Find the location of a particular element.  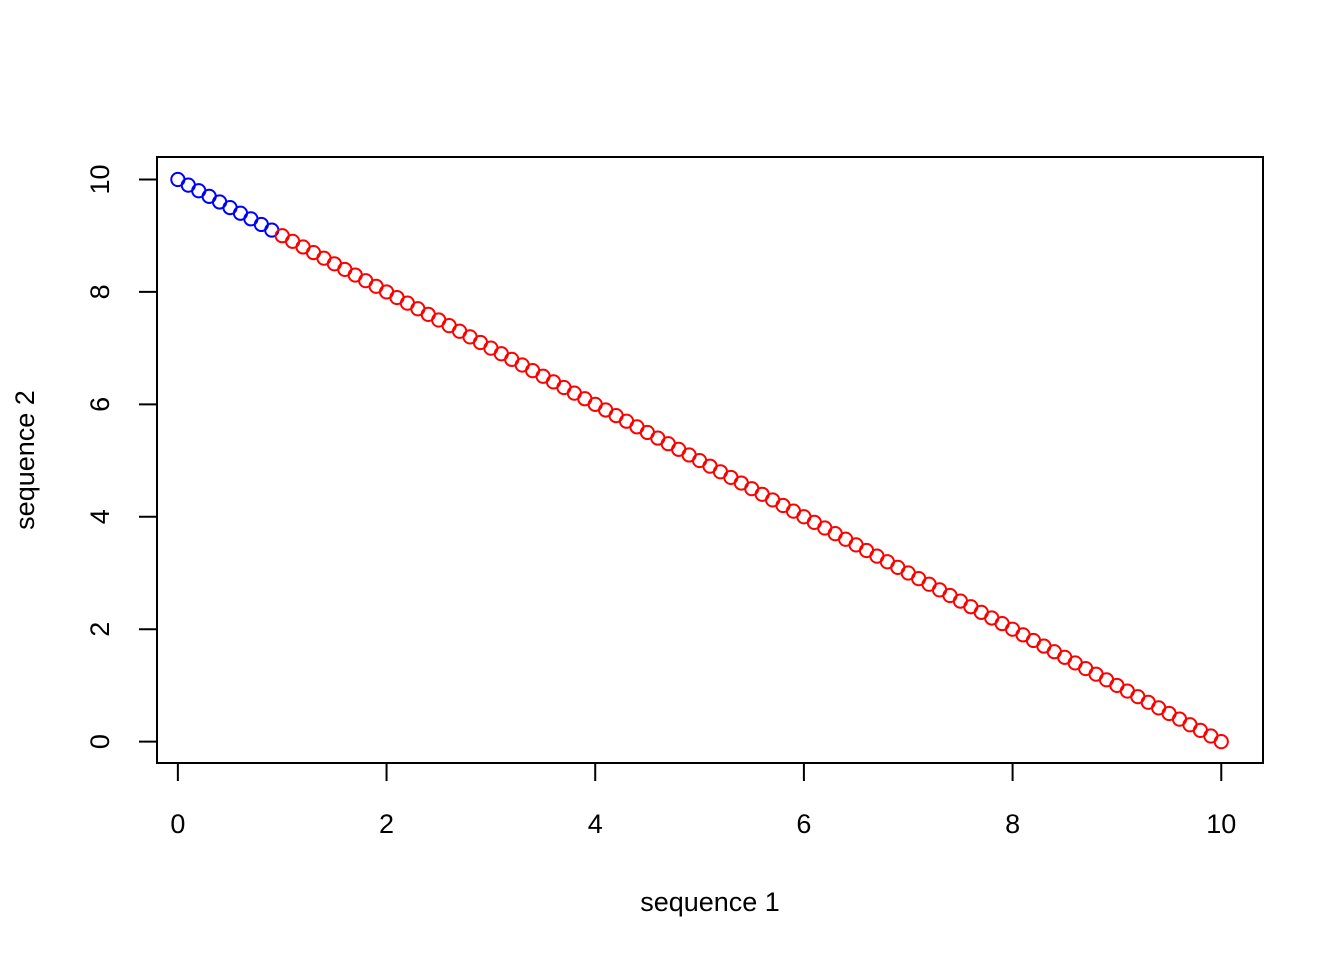

x-tick-label: 10 is located at coordinates (1221, 824).